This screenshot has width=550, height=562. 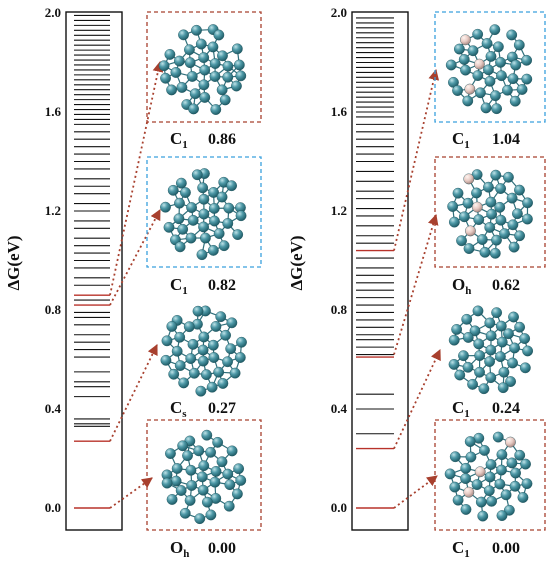 What do you see at coordinates (339, 210) in the screenshot?
I see `right-tick-label-3: 1.2` at bounding box center [339, 210].